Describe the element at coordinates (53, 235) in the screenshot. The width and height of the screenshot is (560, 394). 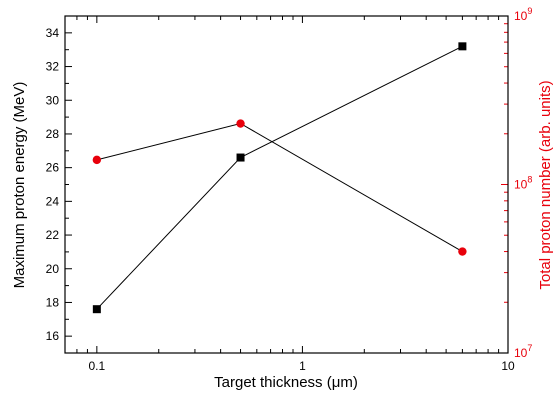
I see `y-tick-label: 22` at that location.